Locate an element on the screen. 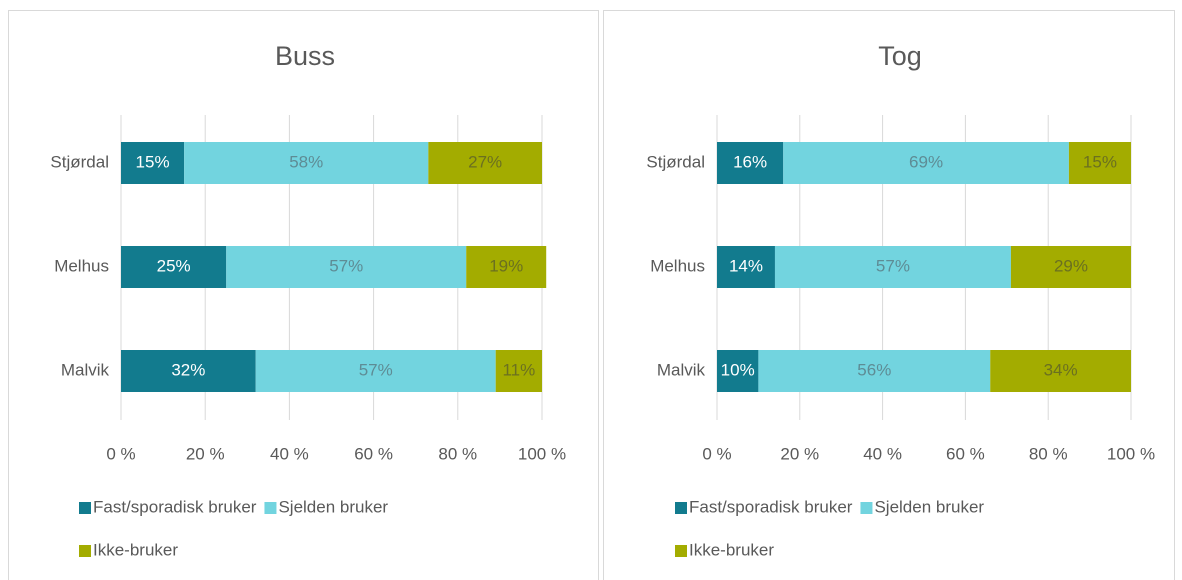 The height and width of the screenshot is (580, 1182). data-label: 34% is located at coordinates (1061, 369).